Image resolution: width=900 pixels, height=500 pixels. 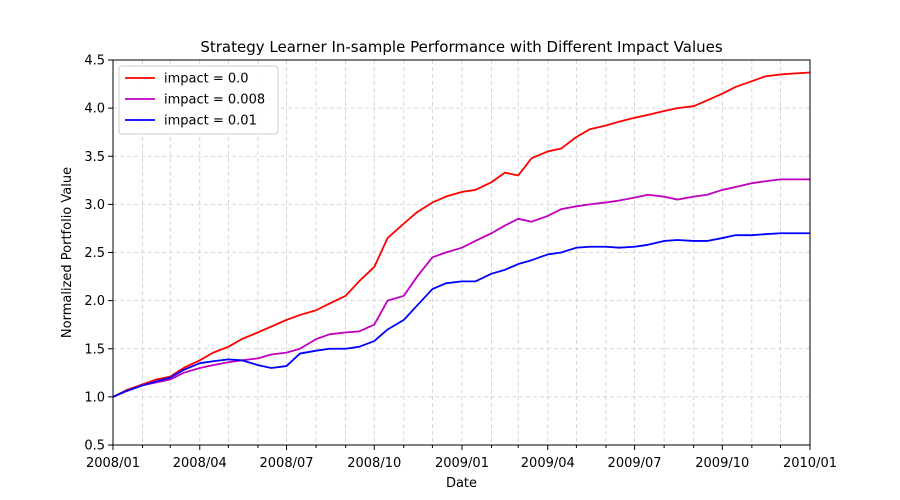 I want to click on legend-label-1: impact = 0.008, so click(x=214, y=100).